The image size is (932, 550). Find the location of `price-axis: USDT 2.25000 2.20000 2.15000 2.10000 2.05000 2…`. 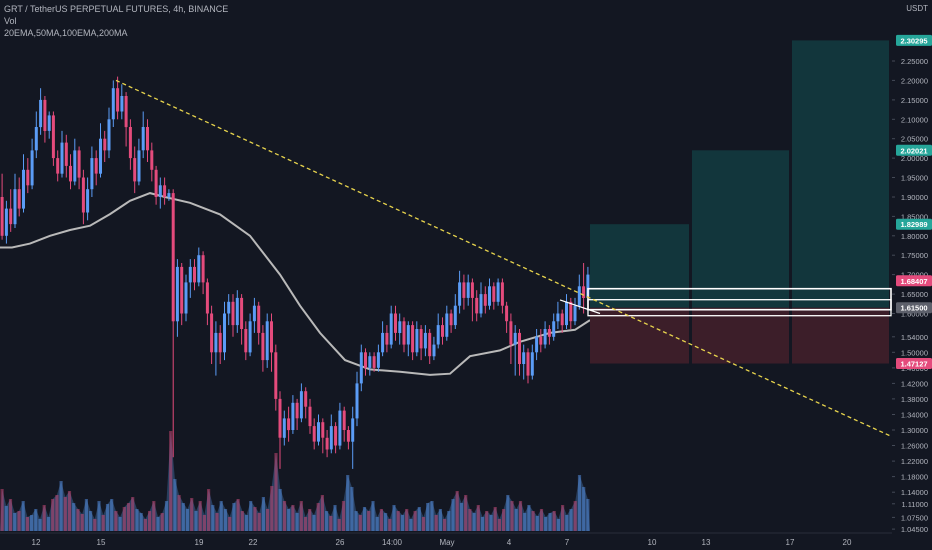

price-axis: USDT 2.25000 2.20000 2.15000 2.10000 2.05000 2… is located at coordinates (912, 275).